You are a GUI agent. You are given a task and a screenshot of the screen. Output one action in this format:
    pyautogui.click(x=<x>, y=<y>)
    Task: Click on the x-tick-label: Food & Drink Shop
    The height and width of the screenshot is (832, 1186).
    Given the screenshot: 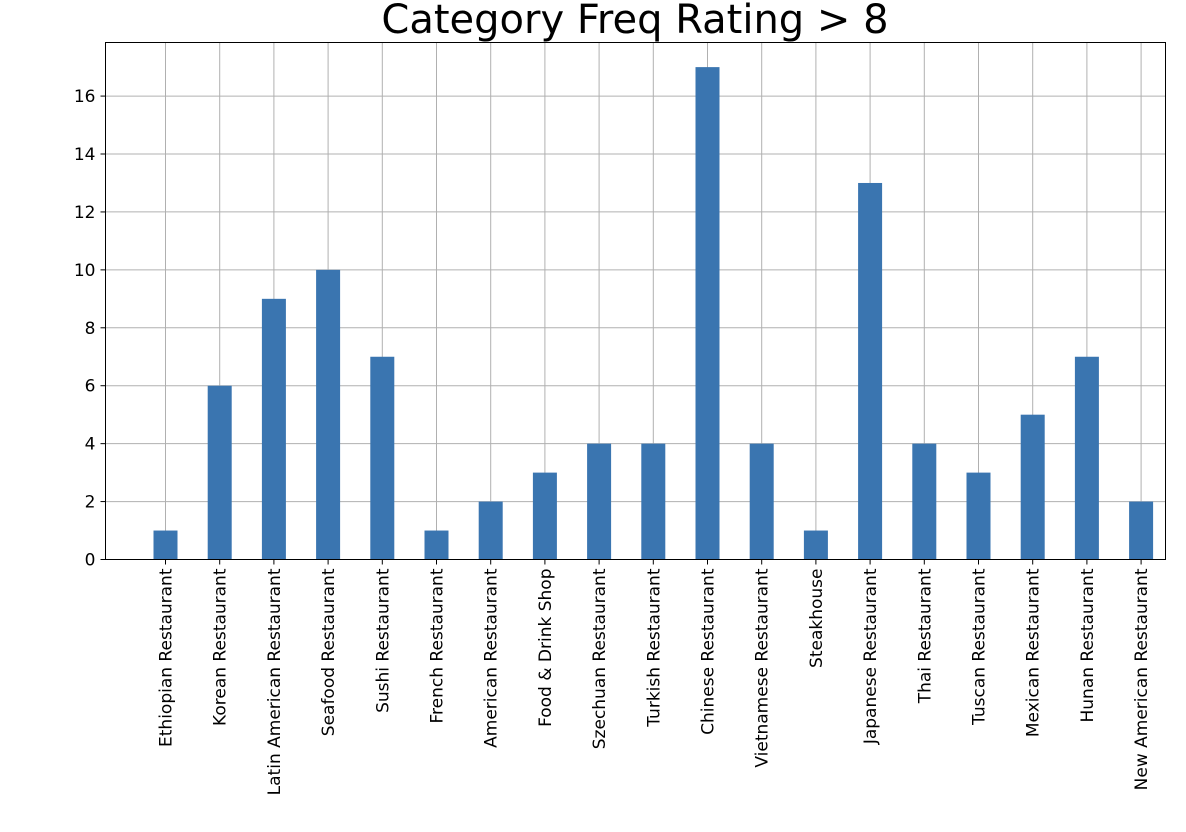 What is the action you would take?
    pyautogui.click(x=546, y=648)
    